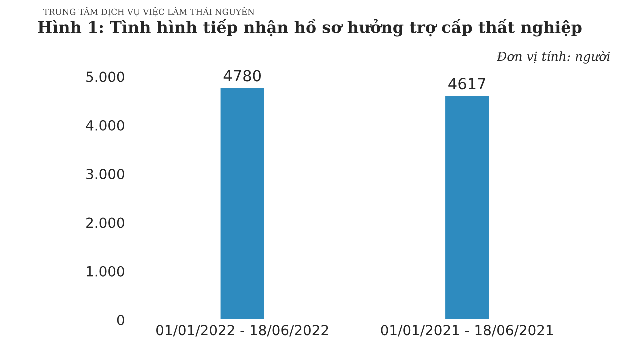 This screenshot has height=349, width=620. I want to click on text: TRUNG TÂM DỊCH VỤ VIỆC LÀM THÁI NGUYÊN, so click(149, 12).